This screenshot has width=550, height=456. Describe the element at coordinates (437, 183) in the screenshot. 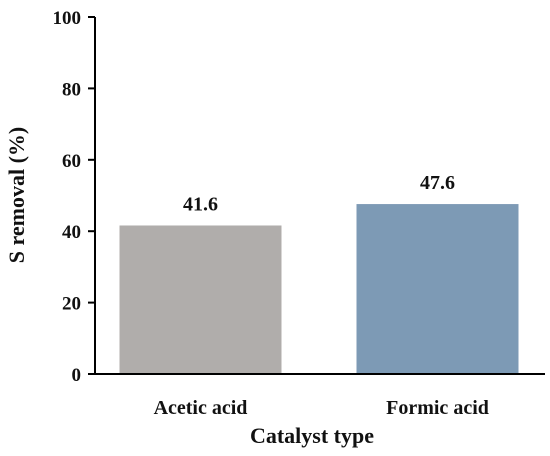

I see `data-label: 47.6` at that location.